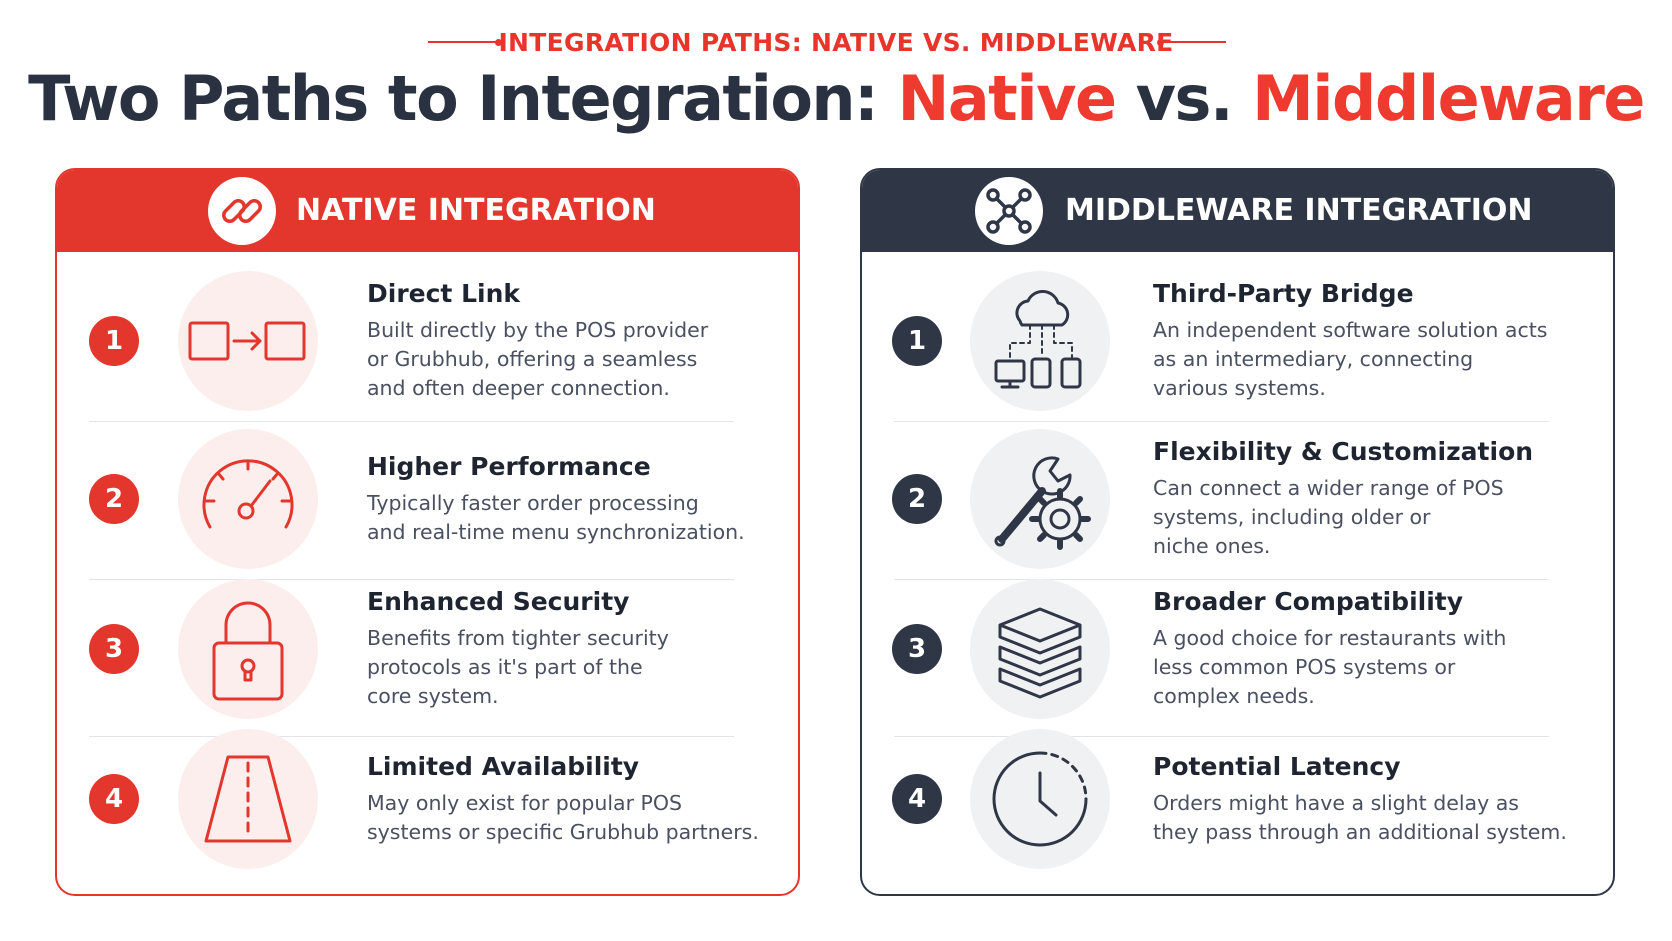  I want to click on step-line: Can connect a wider range of POS, so click(1328, 488).